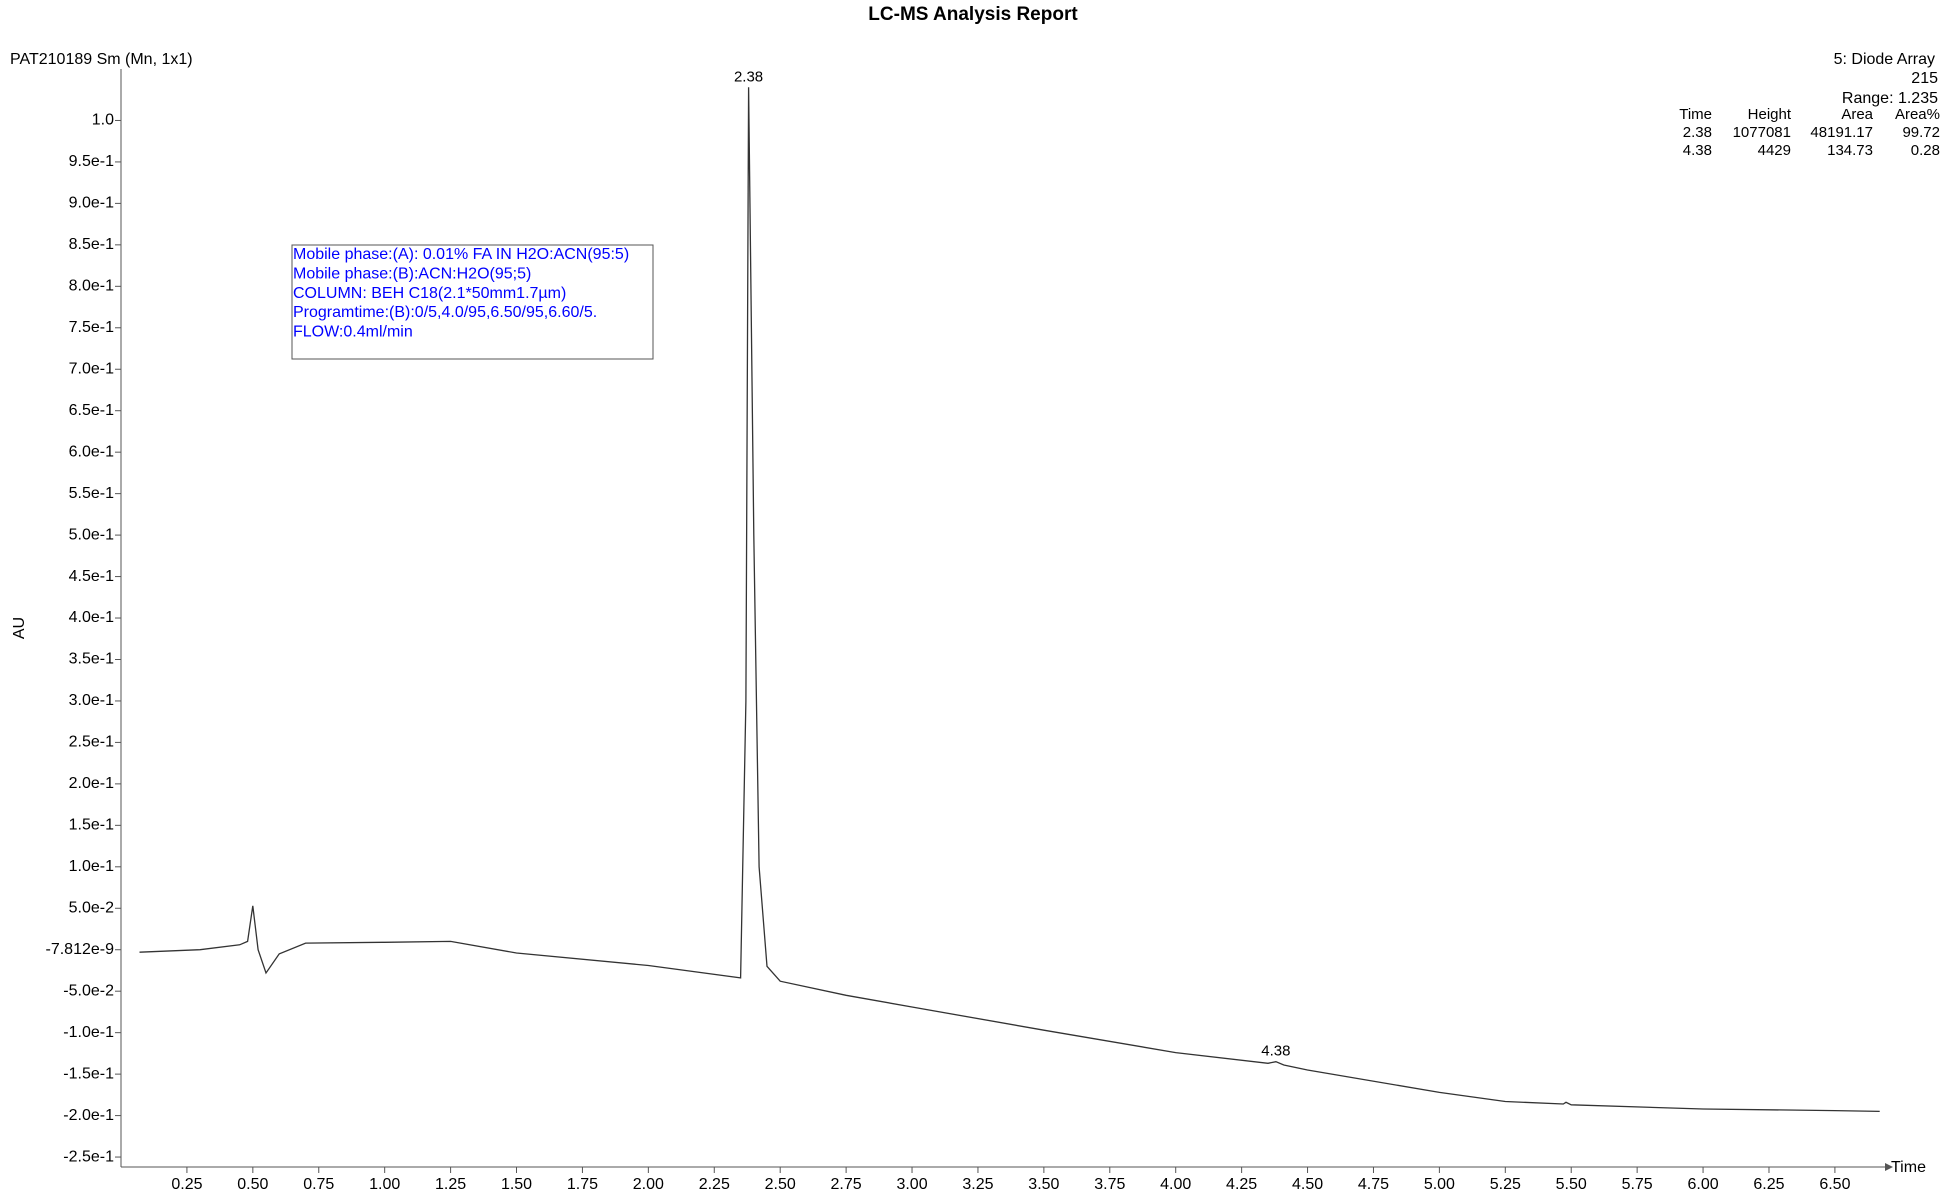 This screenshot has width=1946, height=1200. Describe the element at coordinates (103, 120) in the screenshot. I see `y-tick-label: 1.0` at that location.